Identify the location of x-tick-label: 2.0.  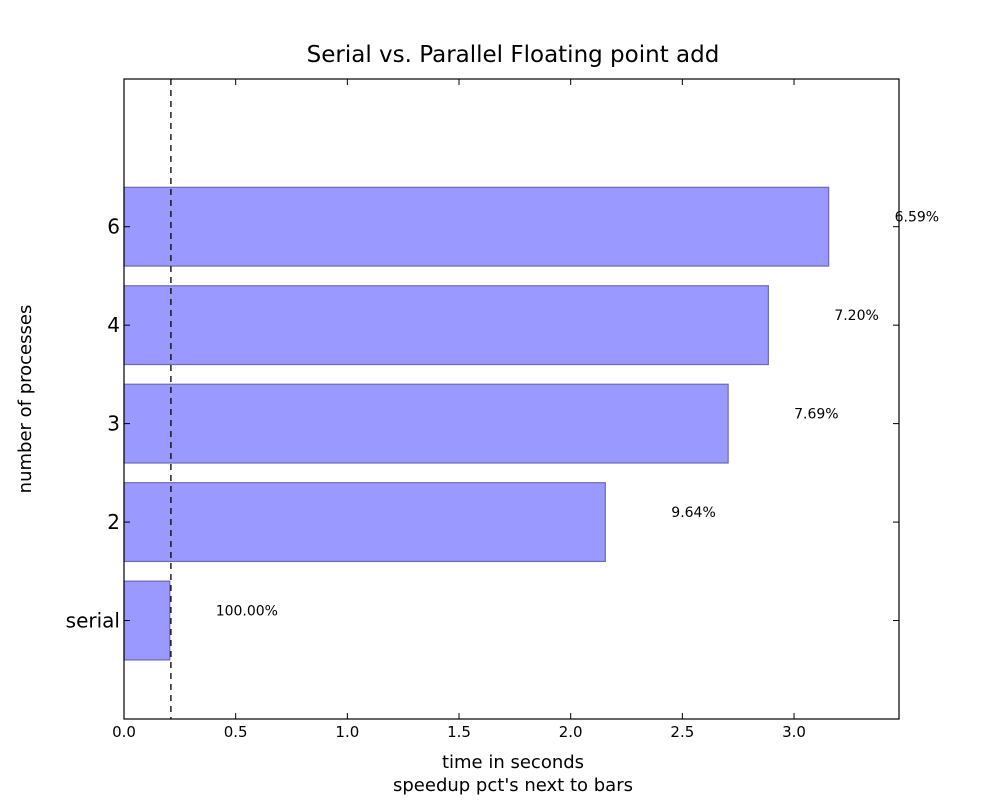
(571, 732).